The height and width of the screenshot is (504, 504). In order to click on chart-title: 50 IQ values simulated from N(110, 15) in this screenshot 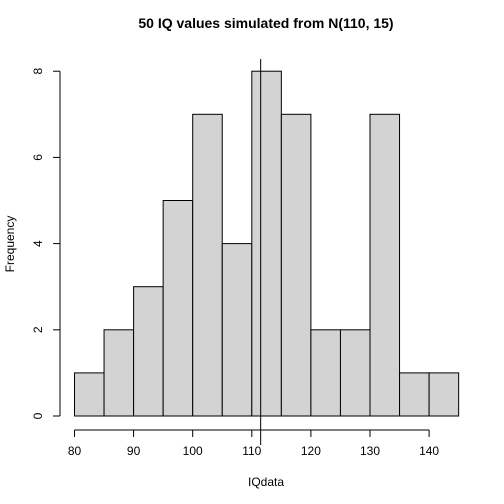, I will do `click(265, 23)`.